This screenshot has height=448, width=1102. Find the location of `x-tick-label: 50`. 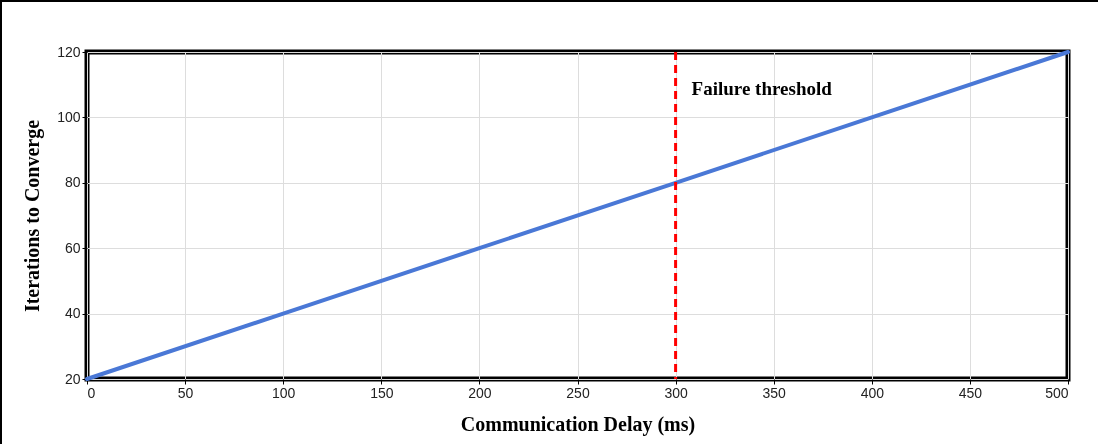

x-tick-label: 50 is located at coordinates (185, 392).